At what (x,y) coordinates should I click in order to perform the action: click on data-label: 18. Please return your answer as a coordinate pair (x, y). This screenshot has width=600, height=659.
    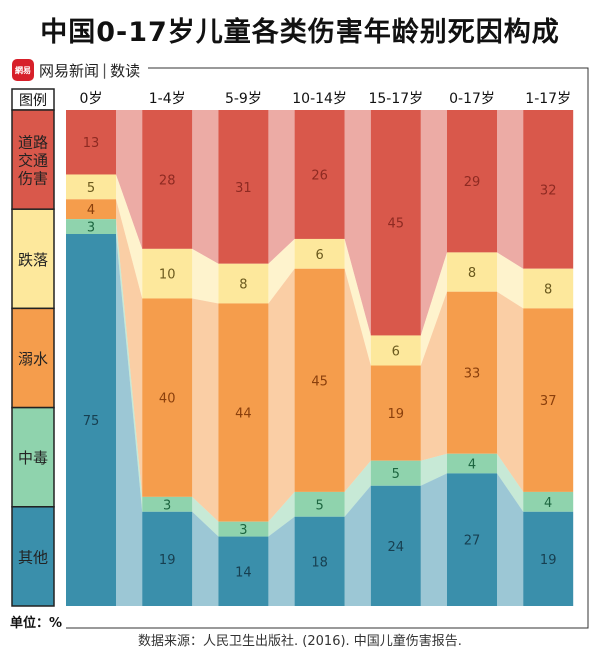
    Looking at the image, I should click on (319, 562).